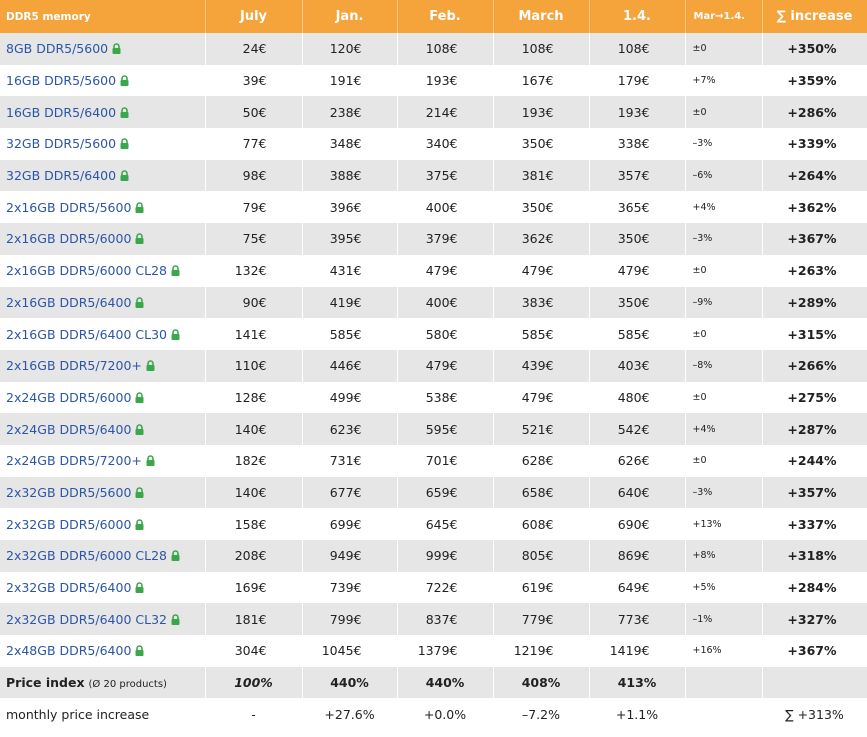 The image size is (867, 737). Describe the element at coordinates (350, 460) in the screenshot. I see `price-cell: 731€` at that location.